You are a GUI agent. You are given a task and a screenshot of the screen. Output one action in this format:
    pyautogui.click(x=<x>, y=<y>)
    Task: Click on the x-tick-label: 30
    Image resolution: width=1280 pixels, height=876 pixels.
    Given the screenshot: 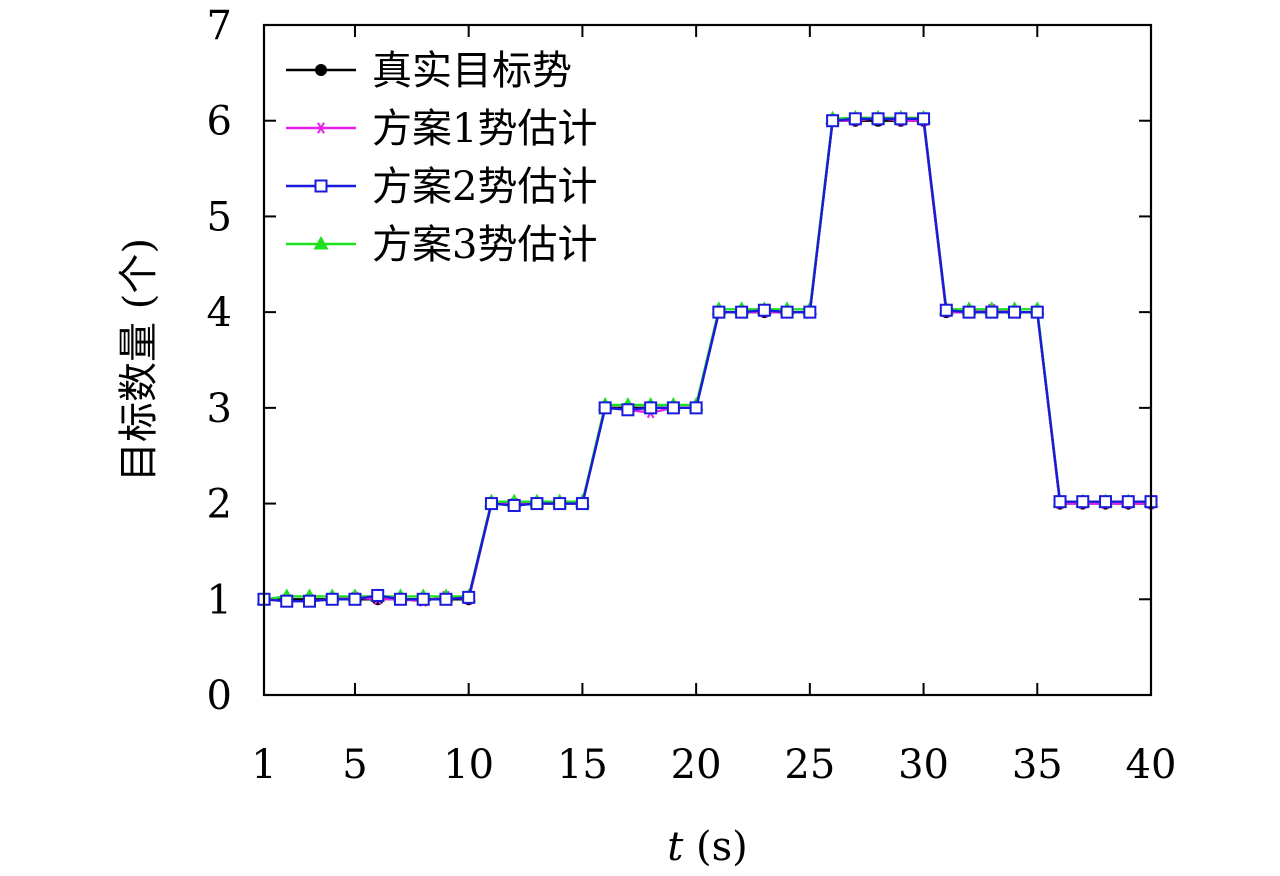 What is the action you would take?
    pyautogui.click(x=923, y=765)
    